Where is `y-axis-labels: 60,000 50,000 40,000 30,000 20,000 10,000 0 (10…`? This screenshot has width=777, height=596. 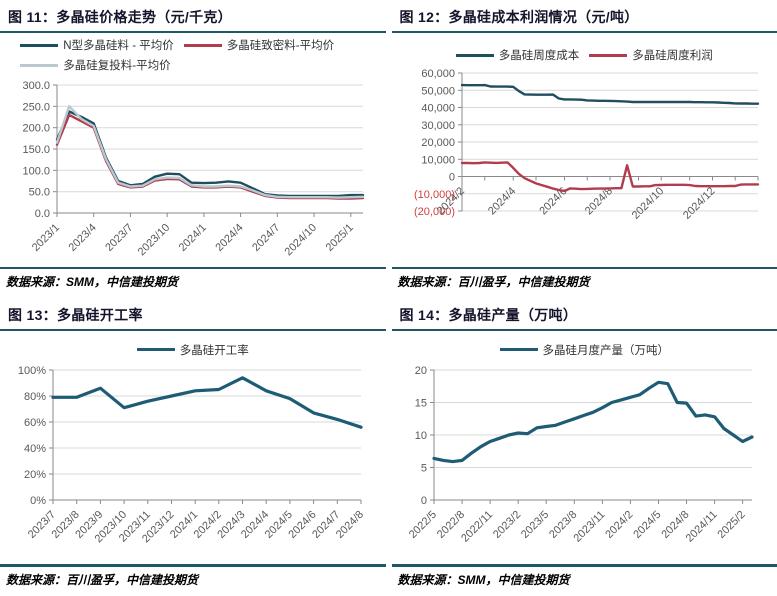
y-axis-labels: 60,000 50,000 40,000 30,000 20,000 10,000 0 (10… is located at coordinates (434, 143).